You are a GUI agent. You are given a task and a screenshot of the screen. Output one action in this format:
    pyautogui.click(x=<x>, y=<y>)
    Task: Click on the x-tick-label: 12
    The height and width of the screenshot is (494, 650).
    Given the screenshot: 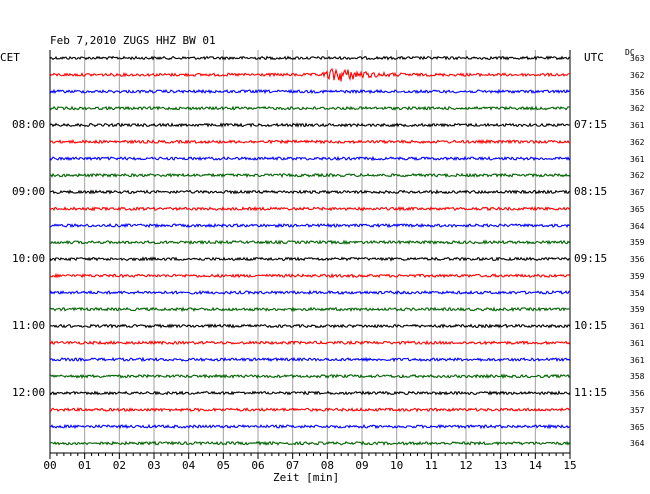 What is the action you would take?
    pyautogui.click(x=466, y=465)
    